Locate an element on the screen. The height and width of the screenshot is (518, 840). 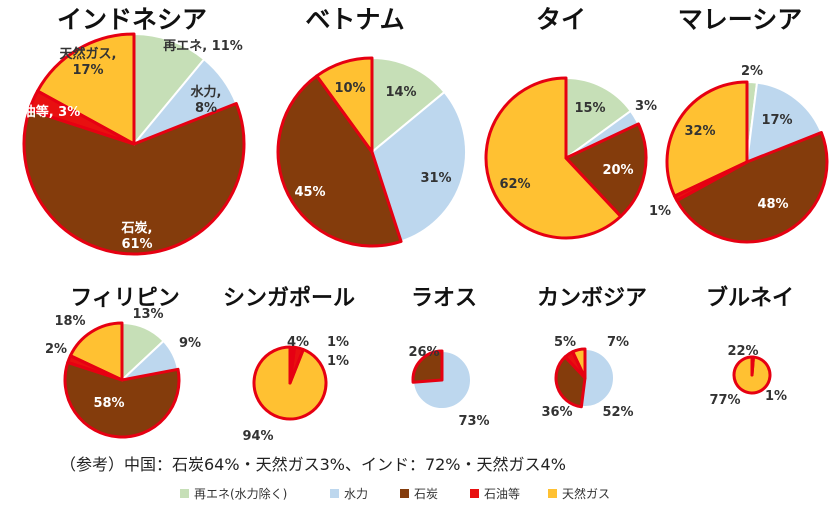
chart-title: タイ is located at coordinates (561, 19).